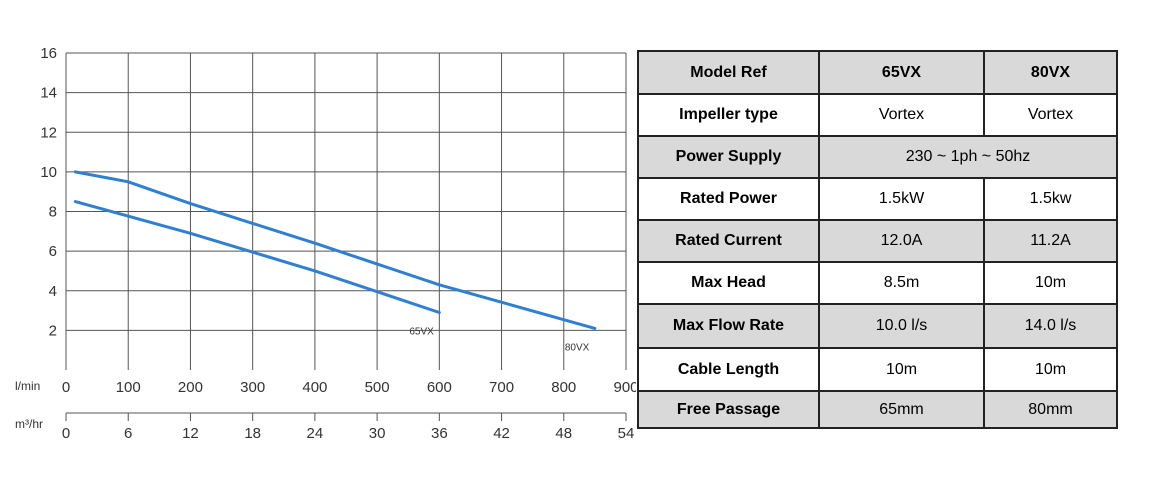 The image size is (1150, 484). I want to click on header-model-ref: Model Ref, so click(728, 72).